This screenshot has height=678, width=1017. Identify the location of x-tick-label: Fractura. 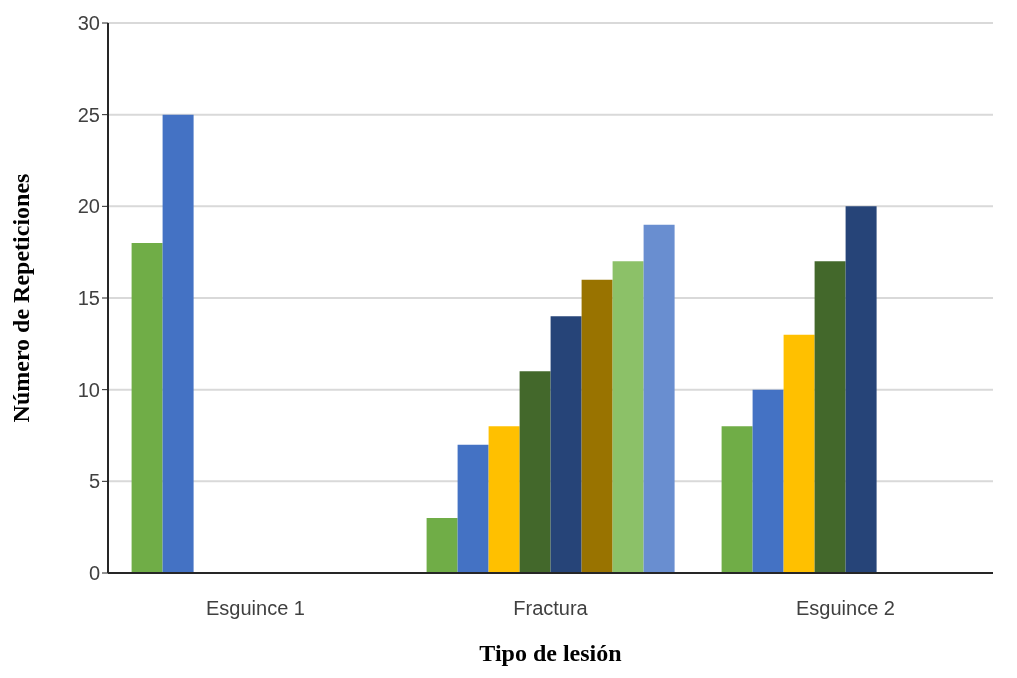
(551, 608).